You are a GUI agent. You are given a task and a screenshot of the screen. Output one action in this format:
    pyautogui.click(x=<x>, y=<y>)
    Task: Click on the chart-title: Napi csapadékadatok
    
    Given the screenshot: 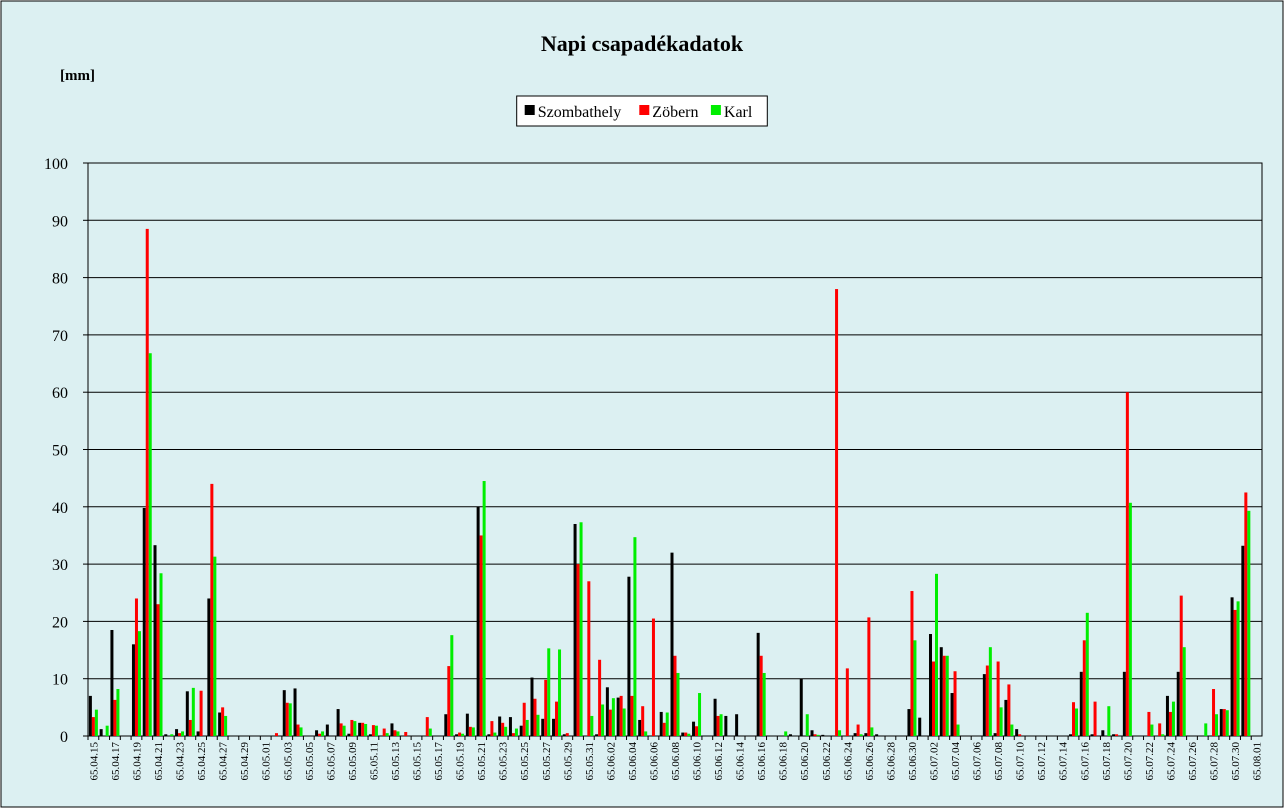 What is the action you would take?
    pyautogui.click(x=642, y=43)
    